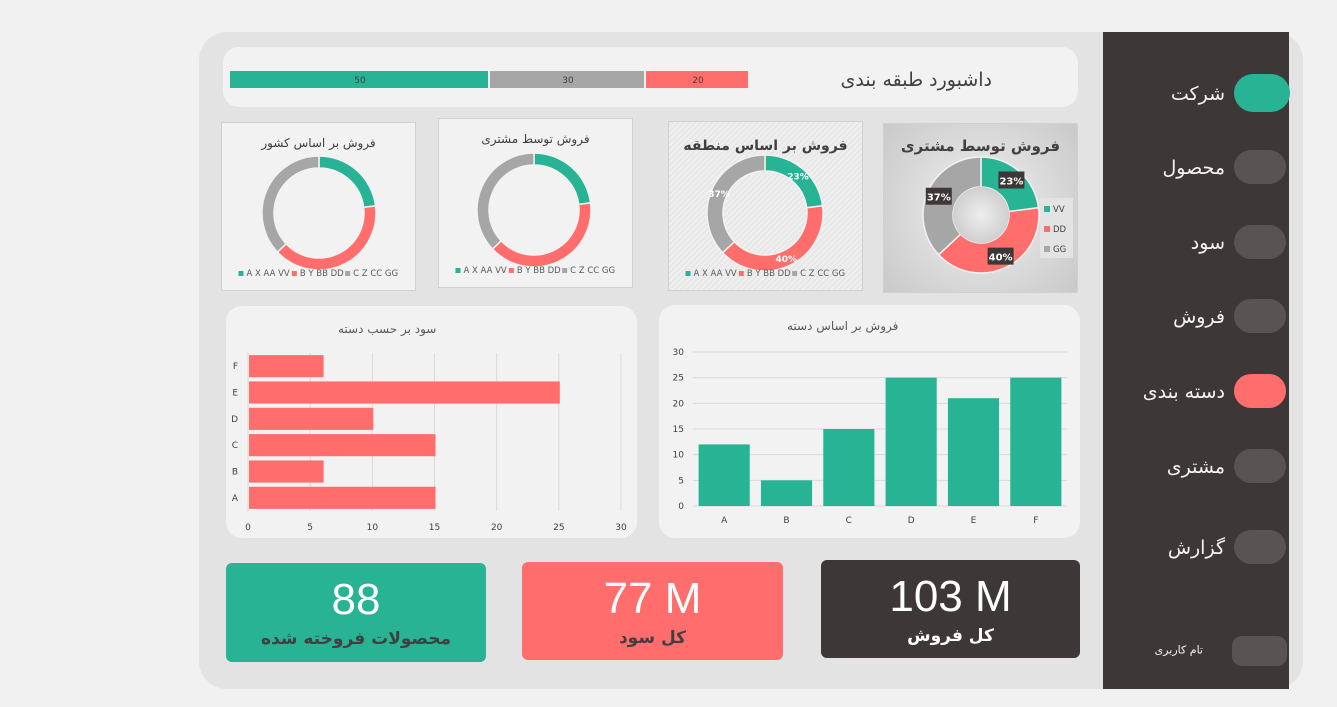  What do you see at coordinates (1183, 392) in the screenshot?
I see `sidebar-item-label: دسته بندی` at bounding box center [1183, 392].